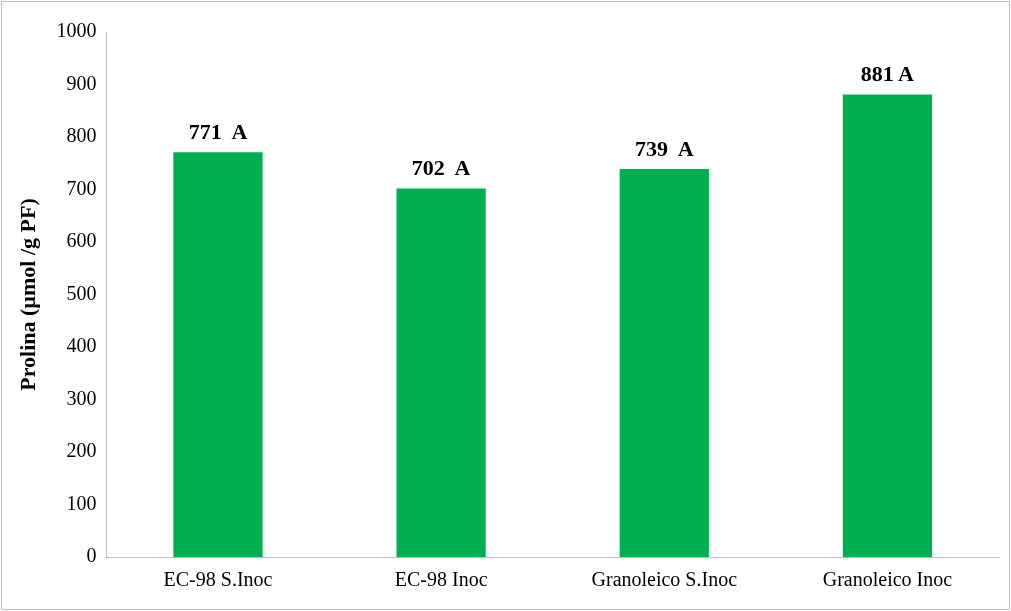  Describe the element at coordinates (218, 579) in the screenshot. I see `x-tick-label: EC-98 S.Inoc` at that location.